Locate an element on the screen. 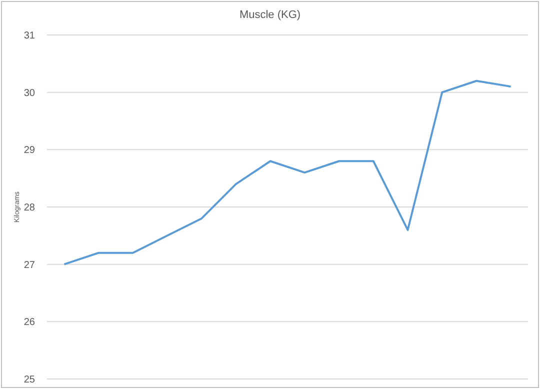 The image size is (540, 392). y-tick-label: 30 is located at coordinates (30, 93).